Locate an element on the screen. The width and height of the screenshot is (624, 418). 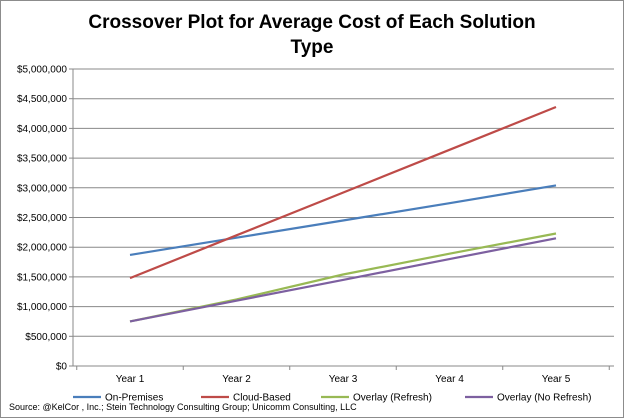
y-tick-label: $4,500,000 is located at coordinates (42, 99).